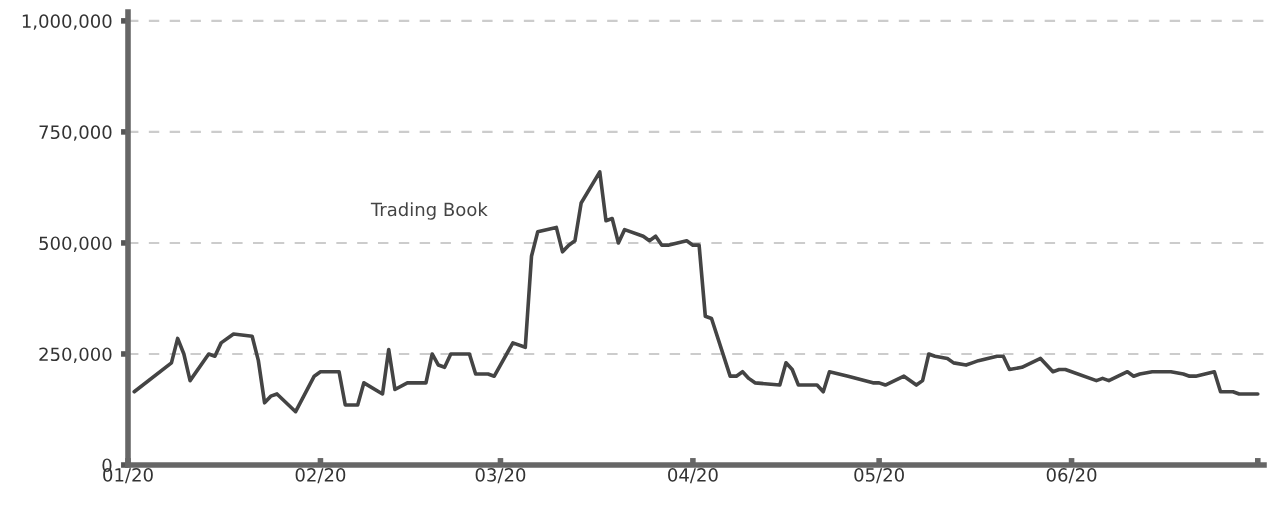  I want to click on x-tick-label: 05/20, so click(879, 476).